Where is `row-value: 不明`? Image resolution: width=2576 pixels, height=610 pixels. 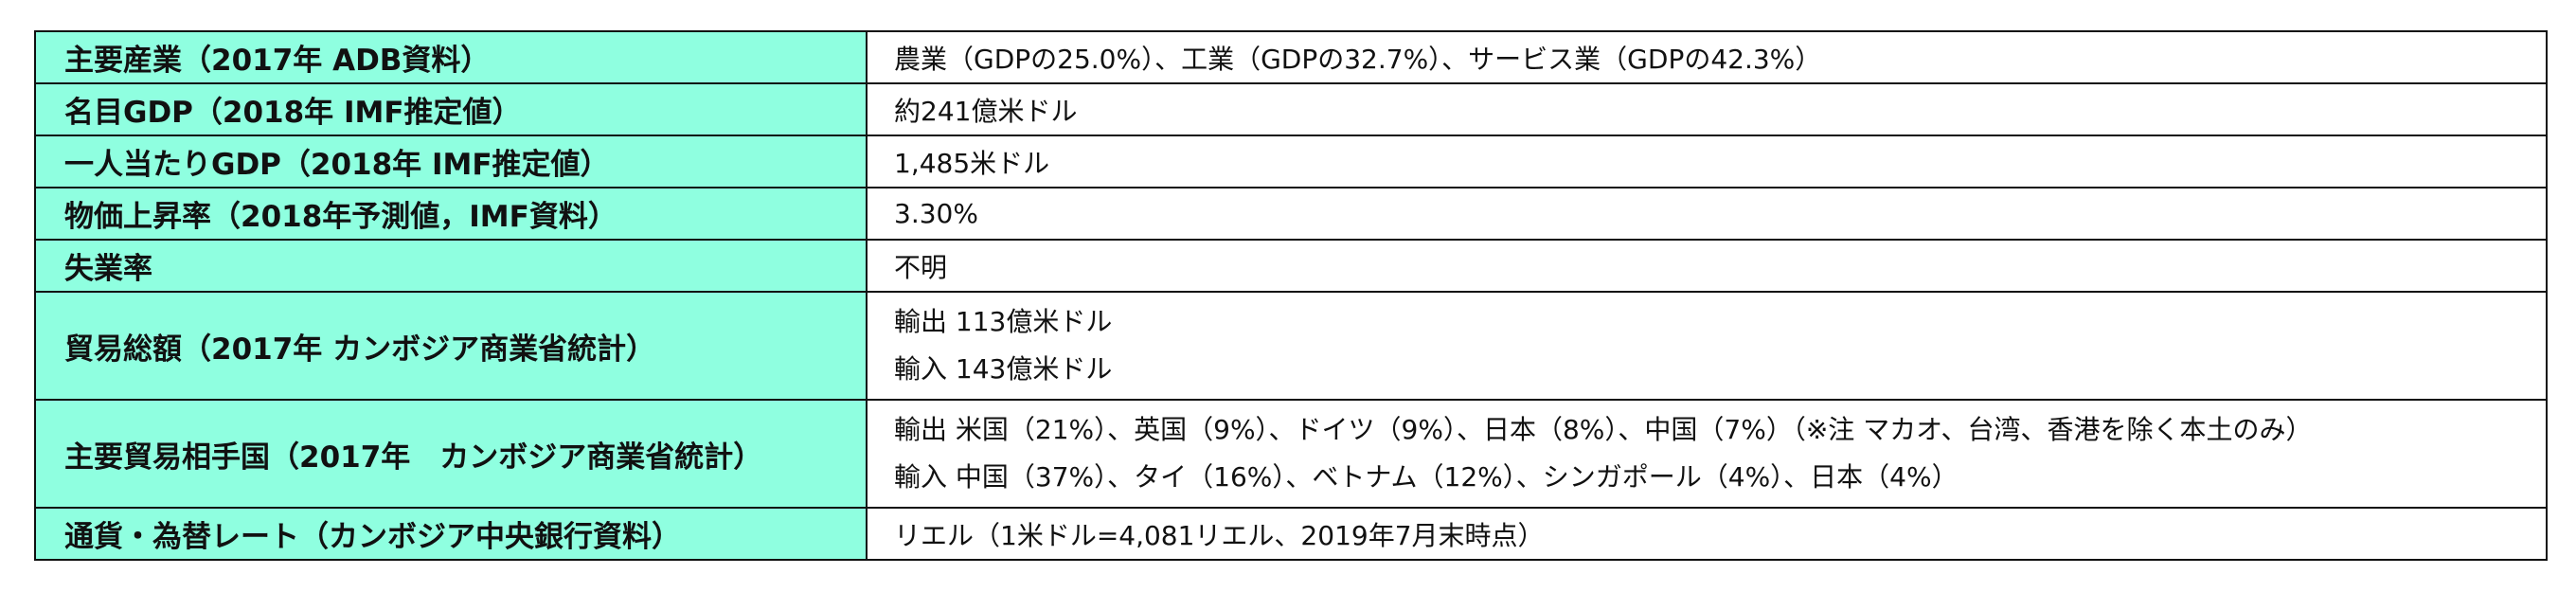
row-value: 不明 is located at coordinates (1707, 266).